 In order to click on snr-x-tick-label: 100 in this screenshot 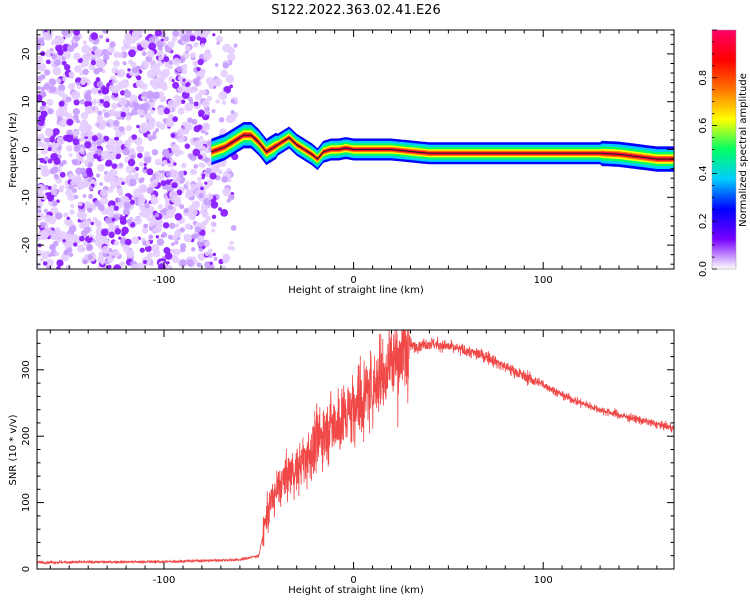, I will do `click(543, 580)`.